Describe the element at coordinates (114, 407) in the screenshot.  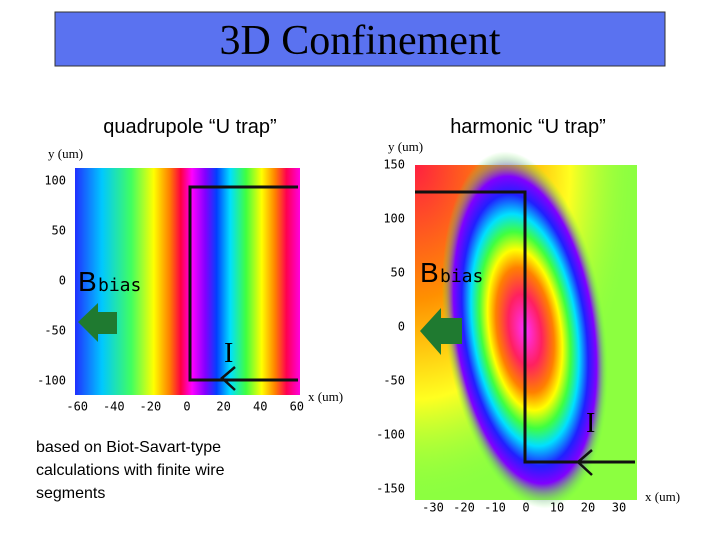
I see `x-tick-label: -40` at that location.